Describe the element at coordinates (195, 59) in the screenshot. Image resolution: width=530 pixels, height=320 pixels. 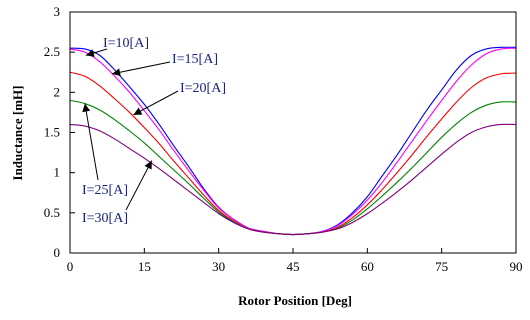
I see `annotation-label: I=15[A]` at that location.